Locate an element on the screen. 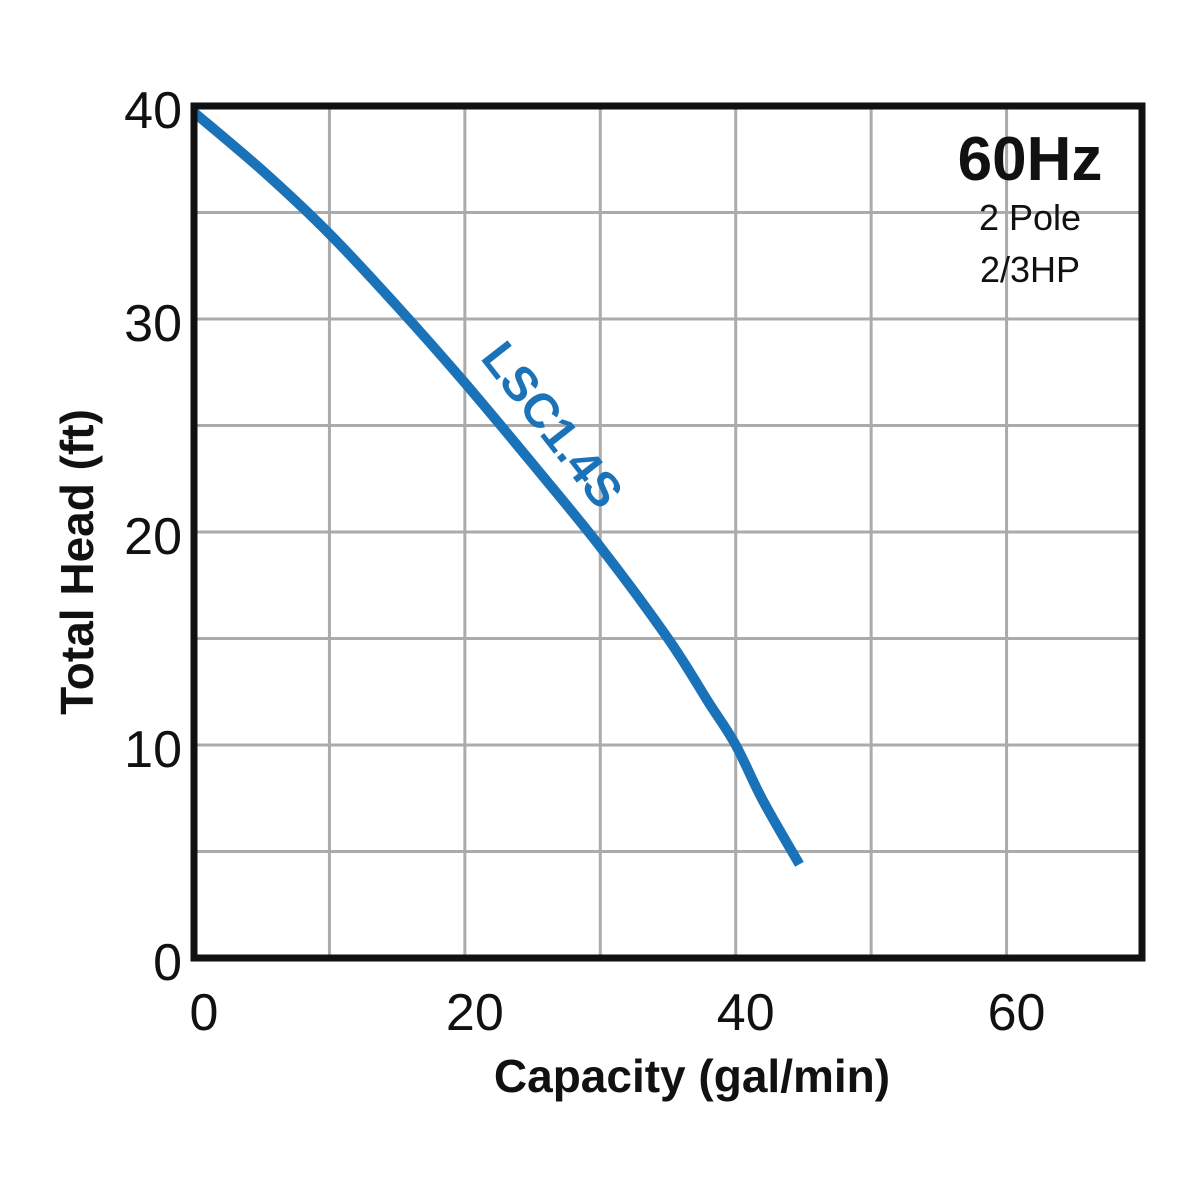  x-tick-label: 20 is located at coordinates (475, 1013).